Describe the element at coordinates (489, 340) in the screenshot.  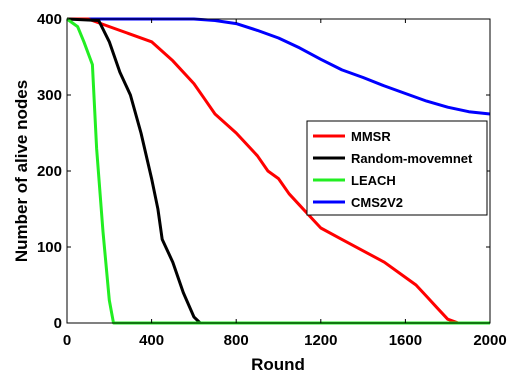
I see `x-tick-label: 2000` at that location.